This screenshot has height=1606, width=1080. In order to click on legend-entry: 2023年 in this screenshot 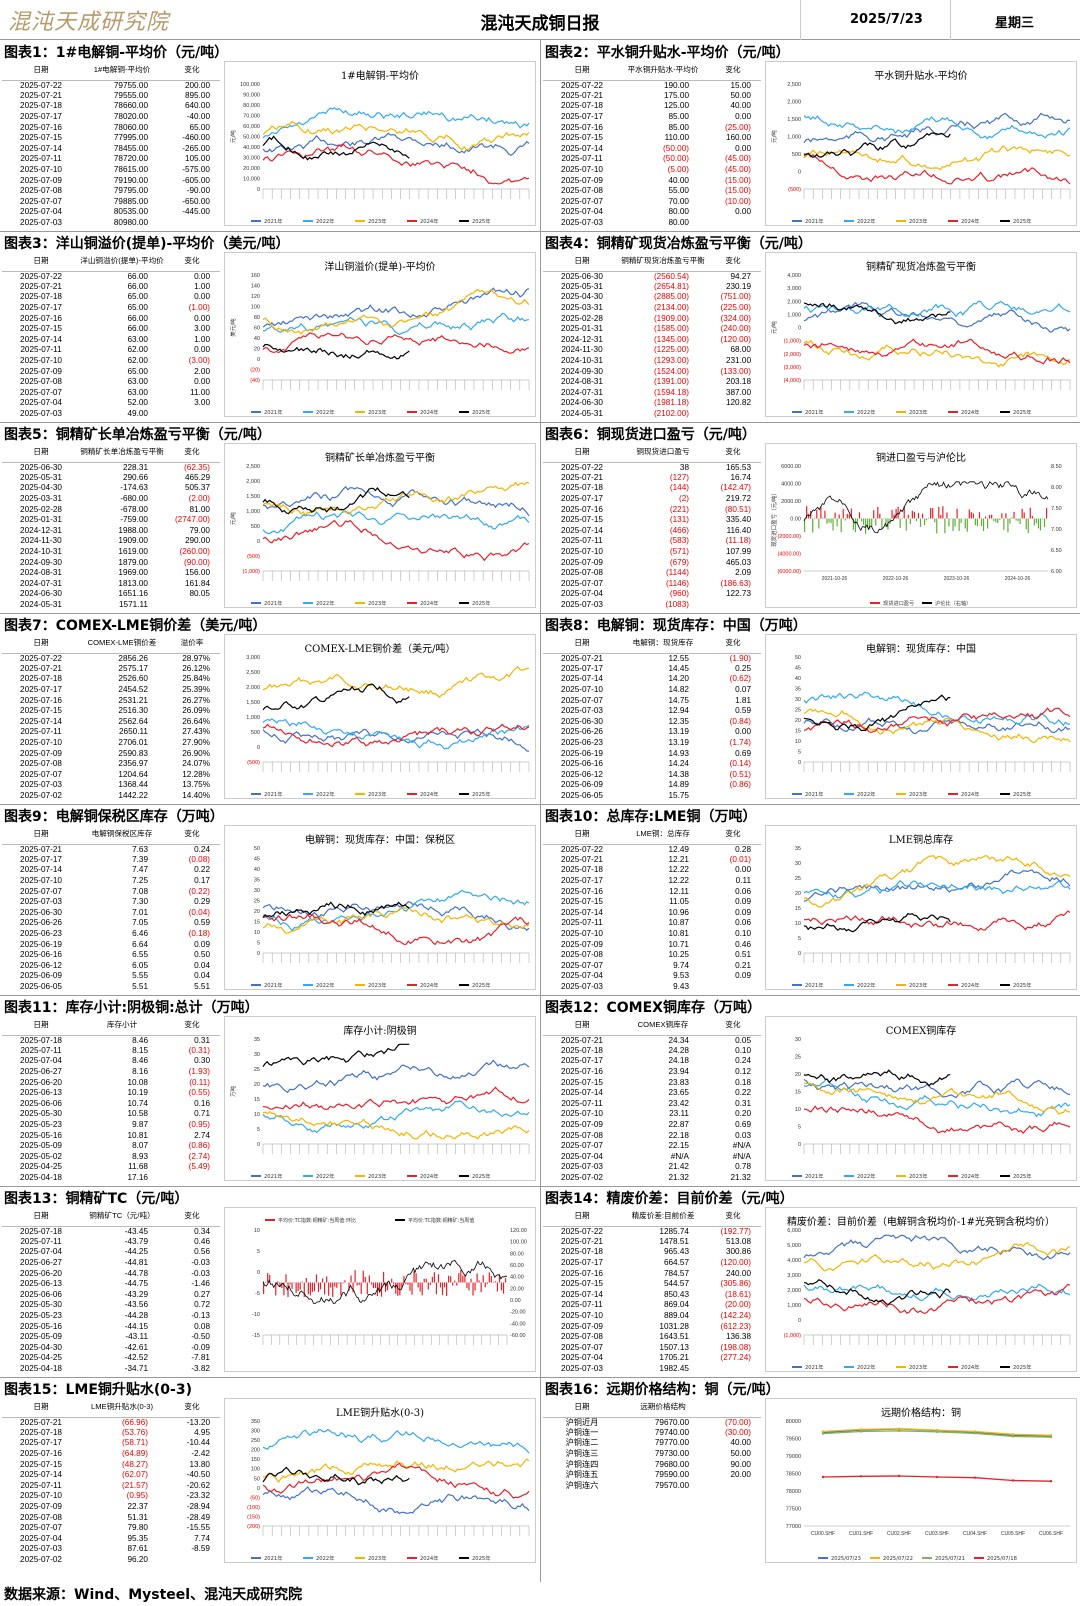, I will do `click(377, 1176)`.